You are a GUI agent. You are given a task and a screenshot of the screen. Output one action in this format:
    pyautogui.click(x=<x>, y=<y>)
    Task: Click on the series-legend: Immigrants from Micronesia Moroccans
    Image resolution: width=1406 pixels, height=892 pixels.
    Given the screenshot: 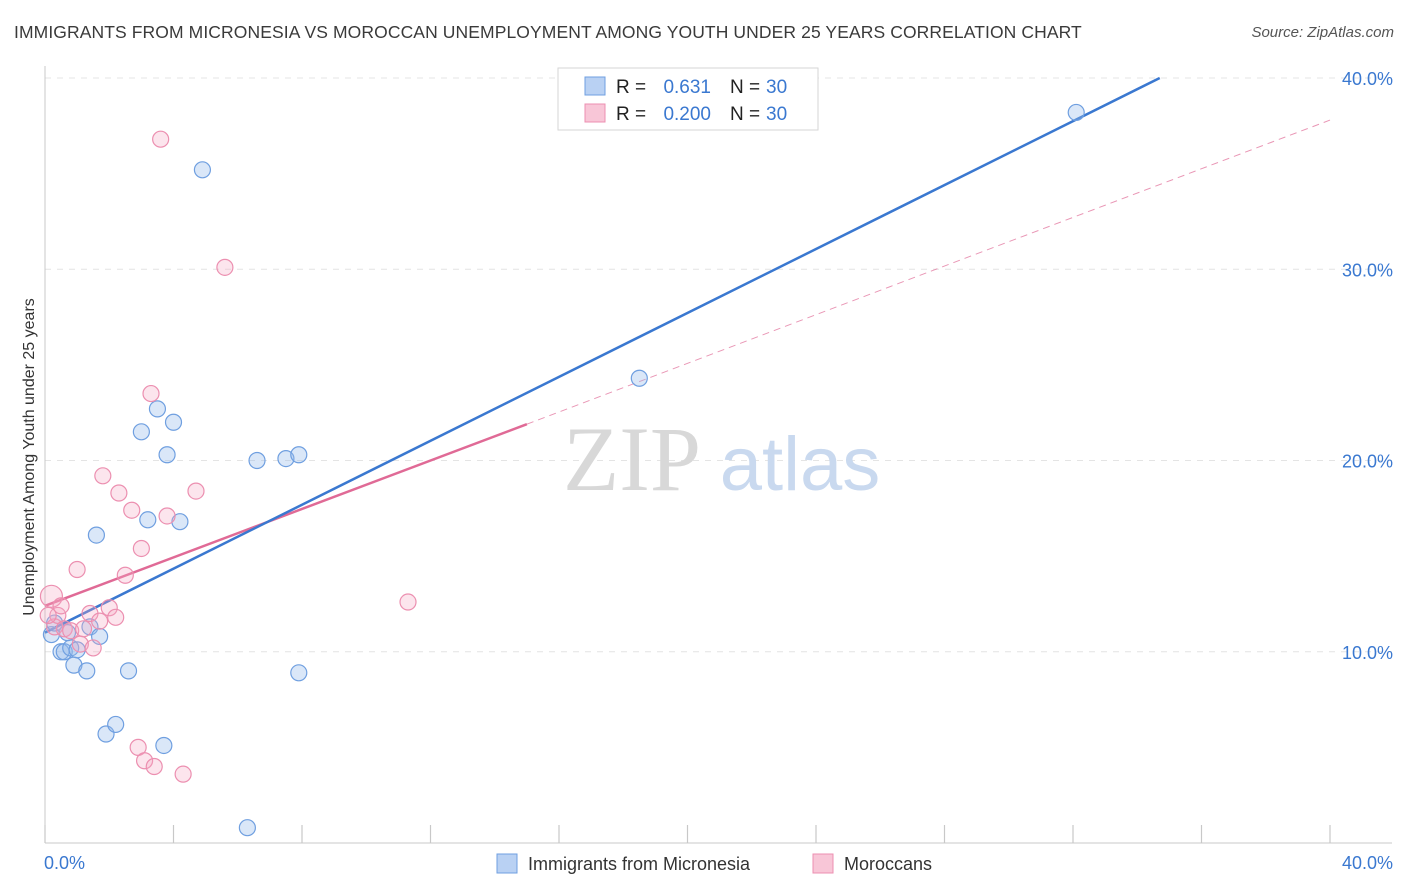 What is the action you would take?
    pyautogui.click(x=714, y=863)
    